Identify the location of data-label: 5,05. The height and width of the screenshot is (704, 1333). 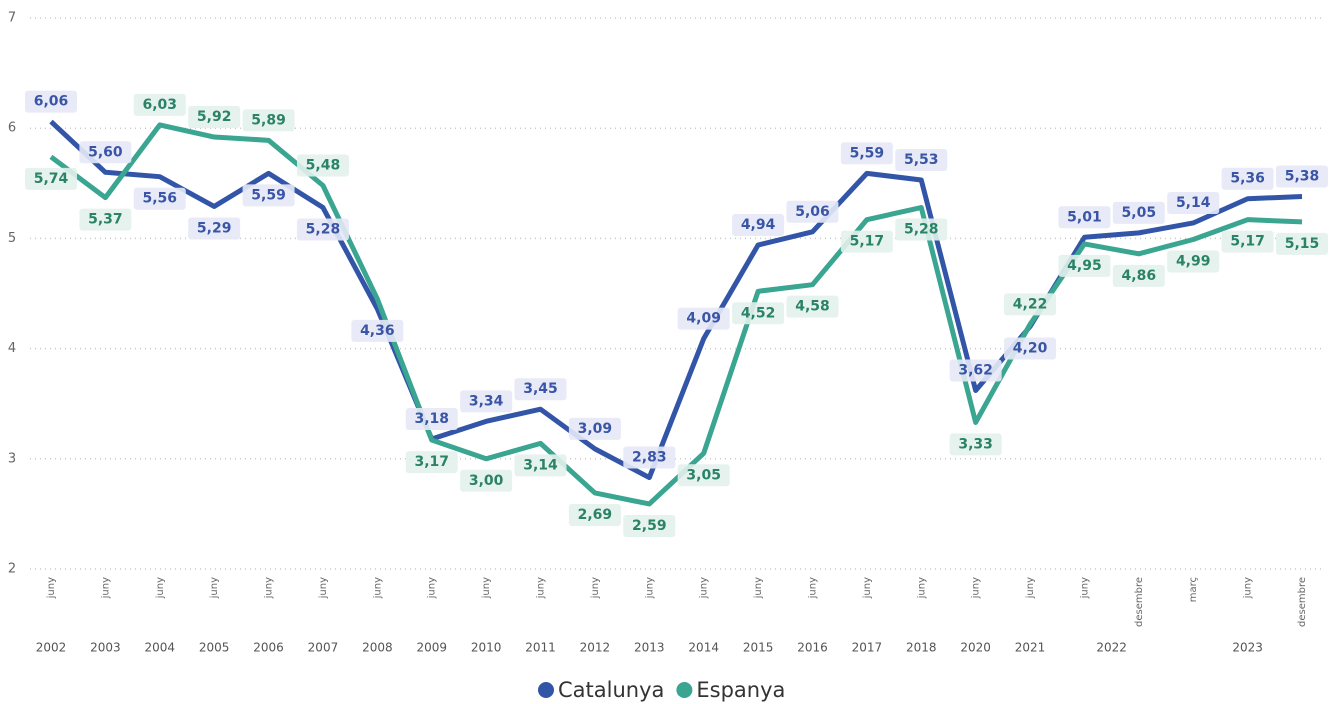
(1139, 213).